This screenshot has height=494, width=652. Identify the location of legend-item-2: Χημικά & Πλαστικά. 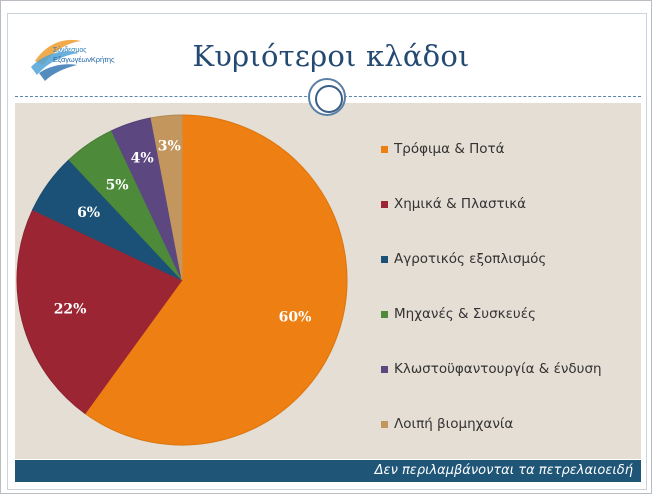
(453, 204).